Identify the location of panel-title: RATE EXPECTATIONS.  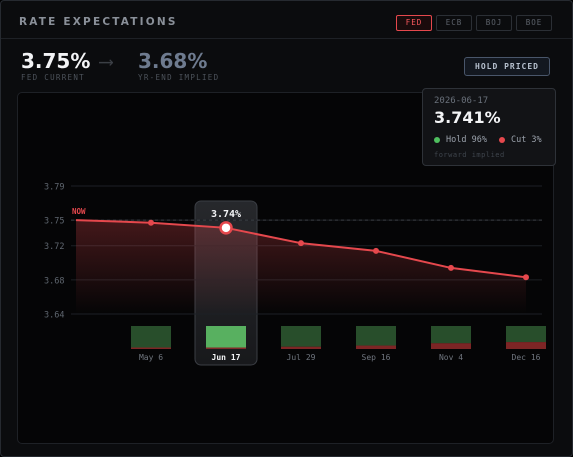
(98, 22).